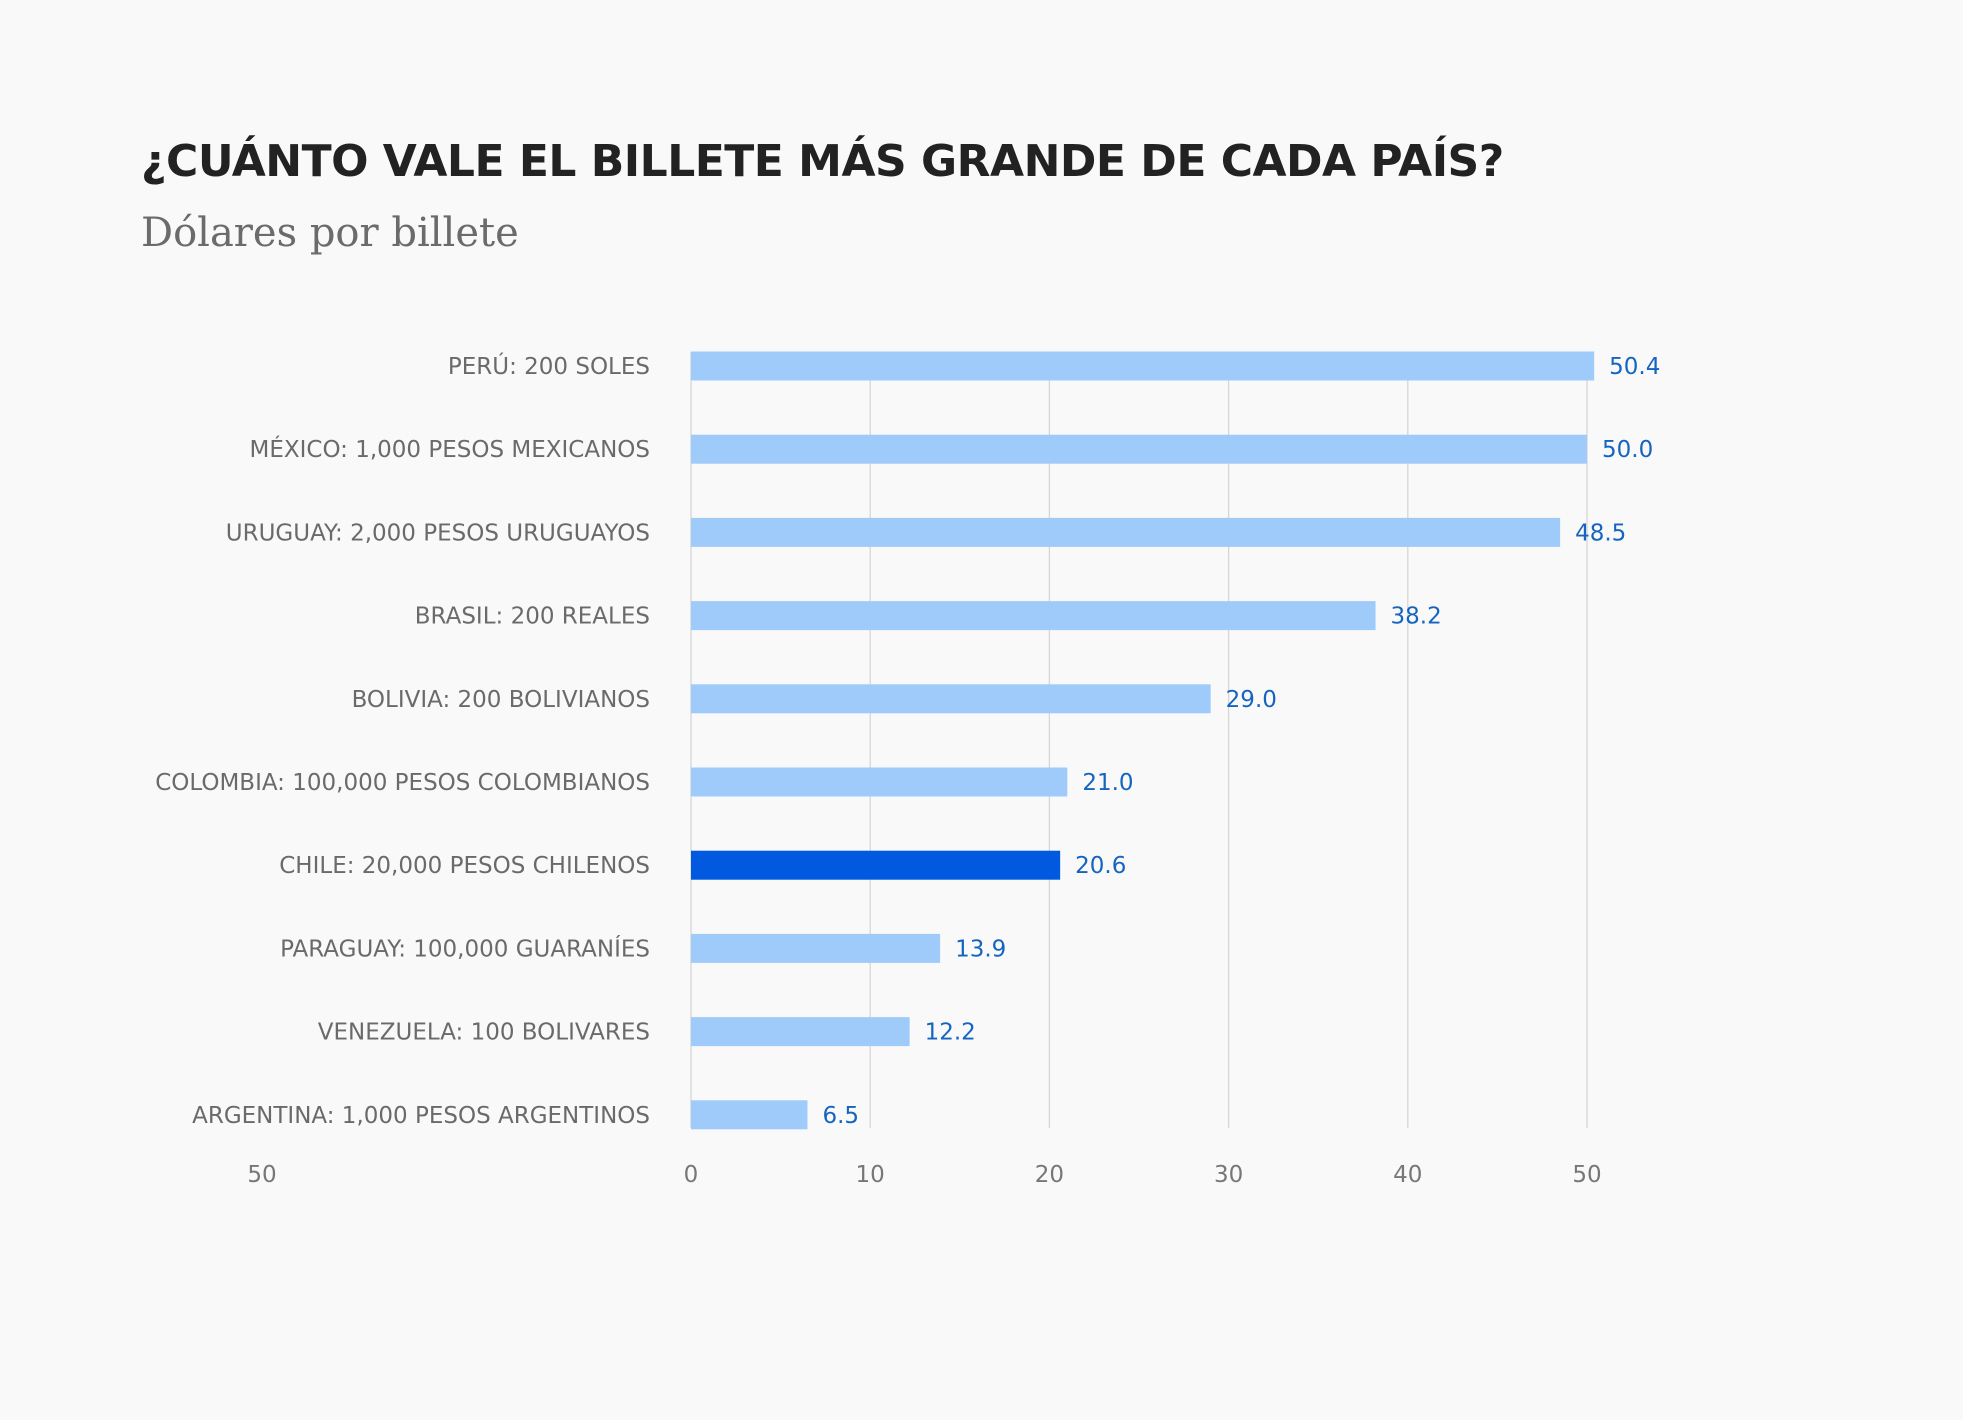 The height and width of the screenshot is (1420, 1963). I want to click on x-tick-label: 20, so click(1049, 1175).